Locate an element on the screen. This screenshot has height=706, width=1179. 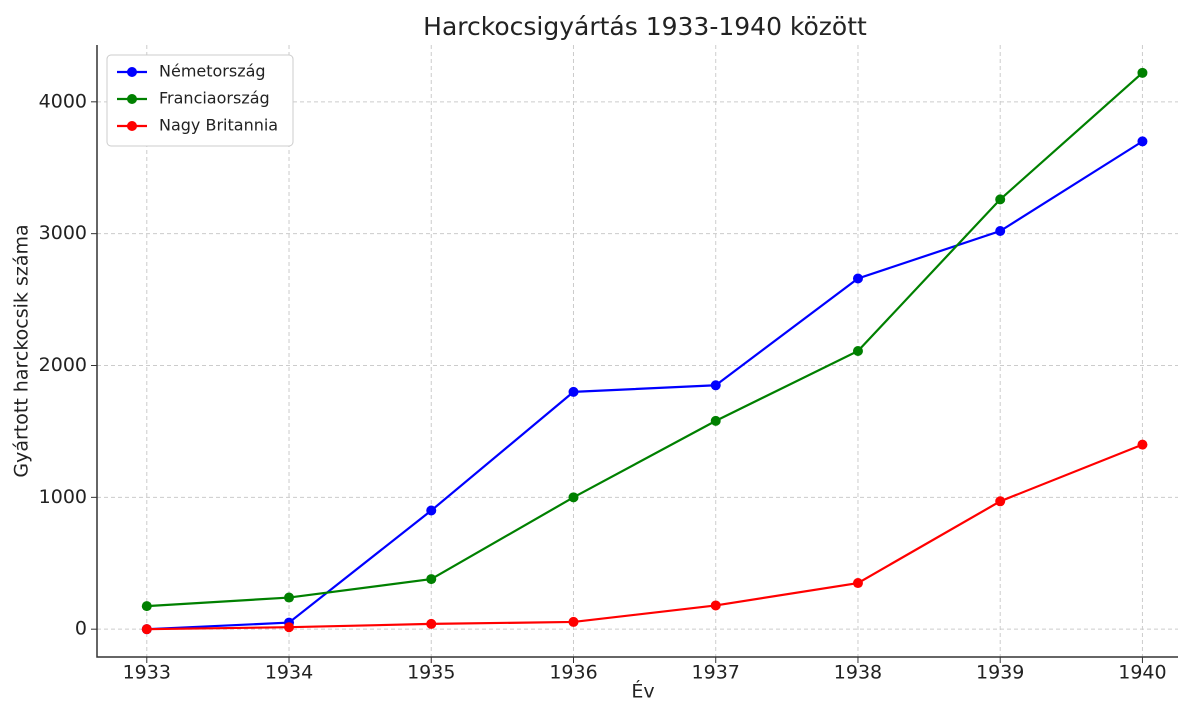
x-tick-label: 1936 is located at coordinates (573, 673).